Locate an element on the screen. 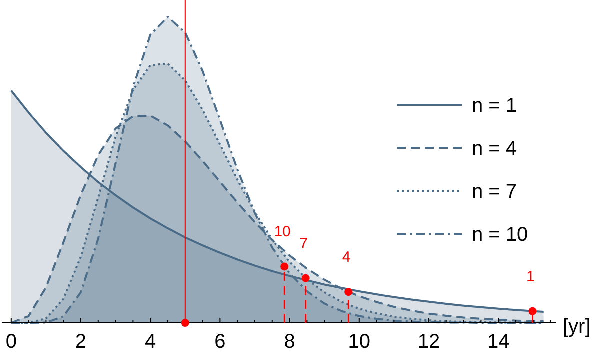 This screenshot has width=600, height=355. x-tick-label: 0 is located at coordinates (11, 342).